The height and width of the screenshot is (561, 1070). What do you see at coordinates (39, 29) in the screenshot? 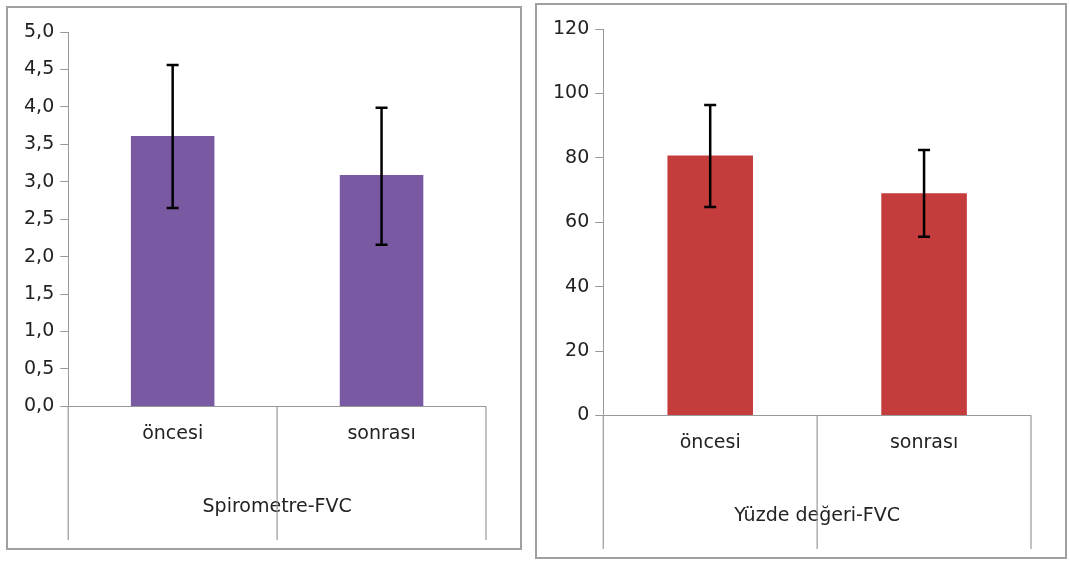
I see `y-tick-label: 5,0` at bounding box center [39, 29].